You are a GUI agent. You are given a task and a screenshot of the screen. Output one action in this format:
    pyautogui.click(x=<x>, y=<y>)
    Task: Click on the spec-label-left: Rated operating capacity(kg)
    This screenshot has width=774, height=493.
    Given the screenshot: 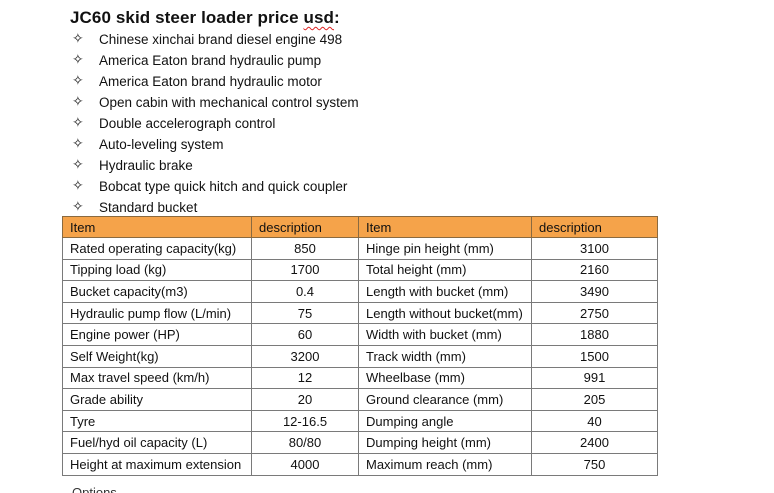 What is the action you would take?
    pyautogui.click(x=157, y=248)
    